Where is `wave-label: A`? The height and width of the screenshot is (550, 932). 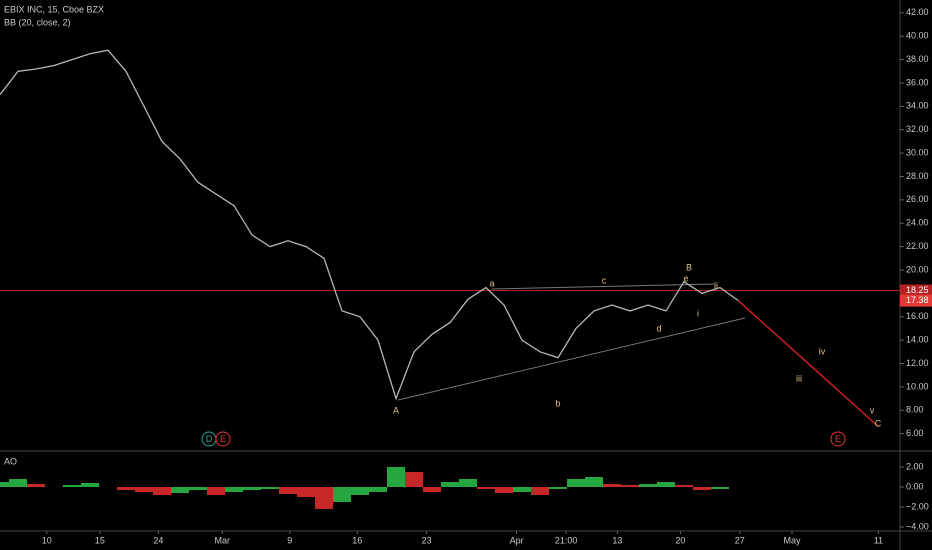 wave-label: A is located at coordinates (396, 410).